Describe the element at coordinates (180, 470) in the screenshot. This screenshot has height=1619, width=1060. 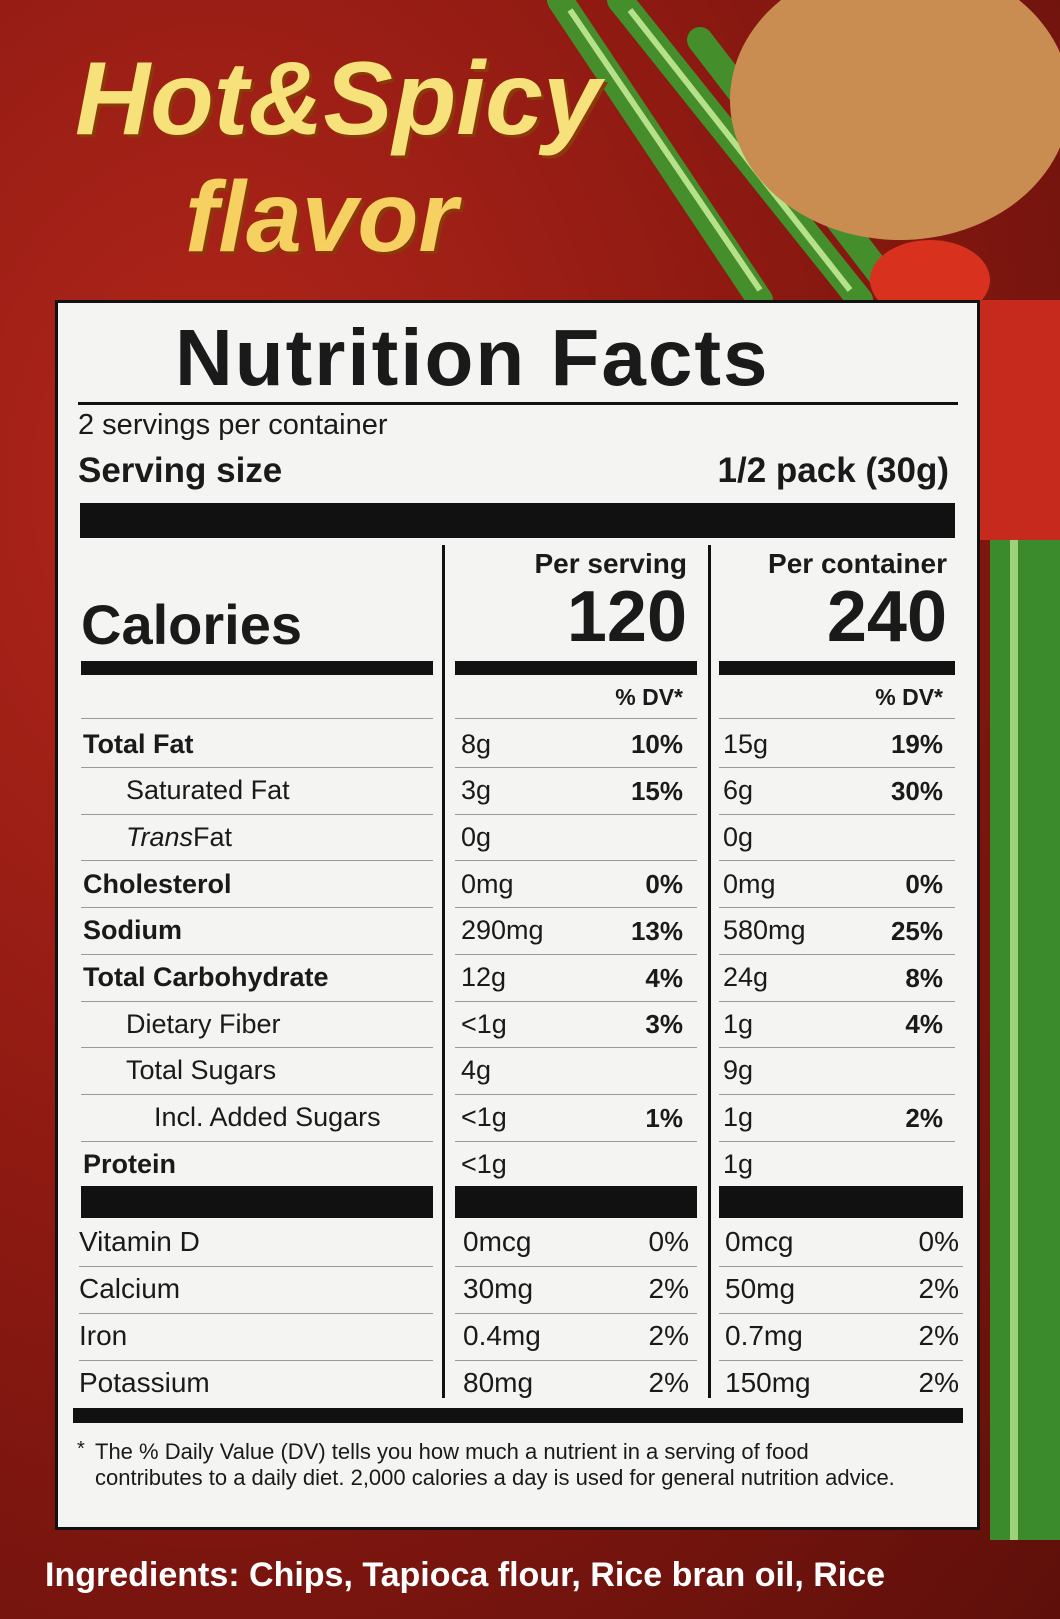
I see `serving-size-label: Serving size` at that location.